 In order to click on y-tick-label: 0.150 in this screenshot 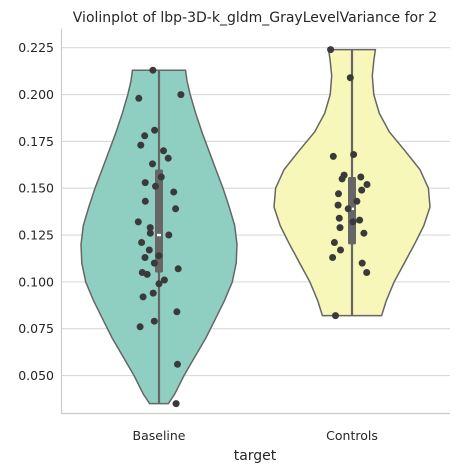, I will do `click(36, 188)`.